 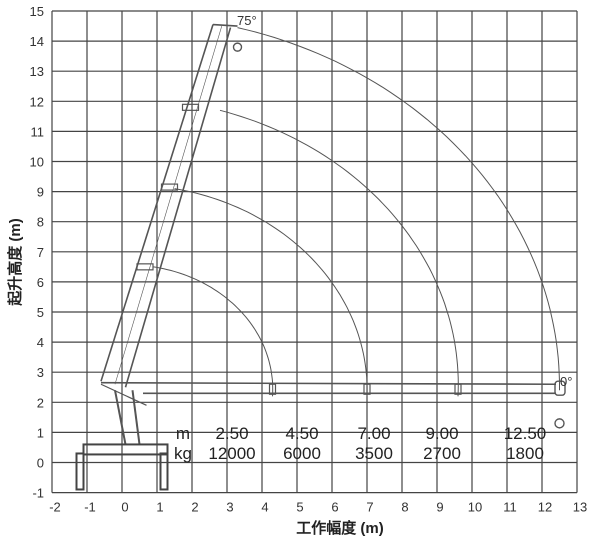 I want to click on x-tick-label: 11, so click(x=510, y=507).